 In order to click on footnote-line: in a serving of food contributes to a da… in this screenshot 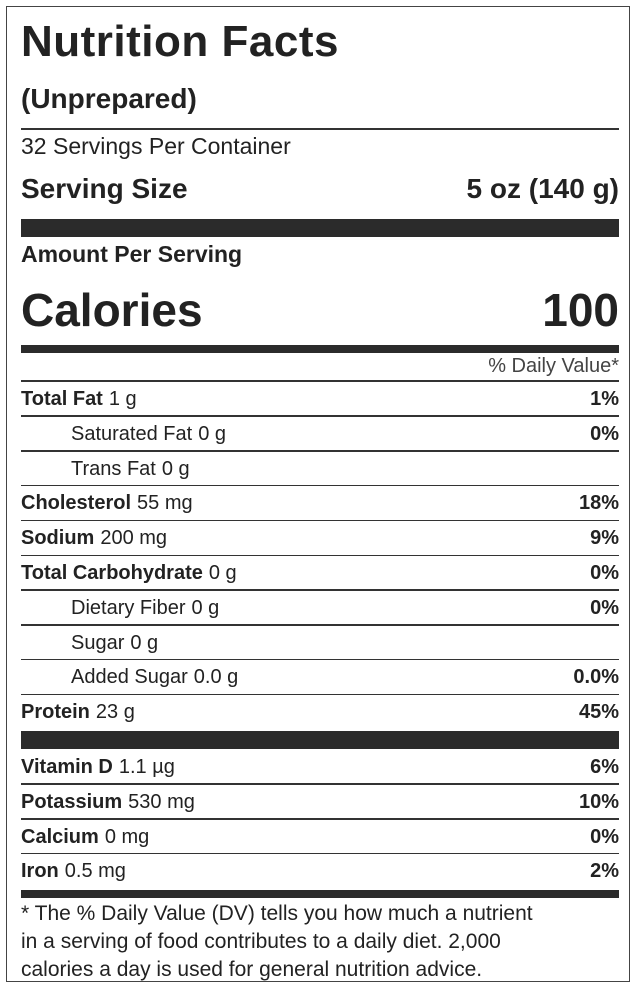, I will do `click(261, 942)`.